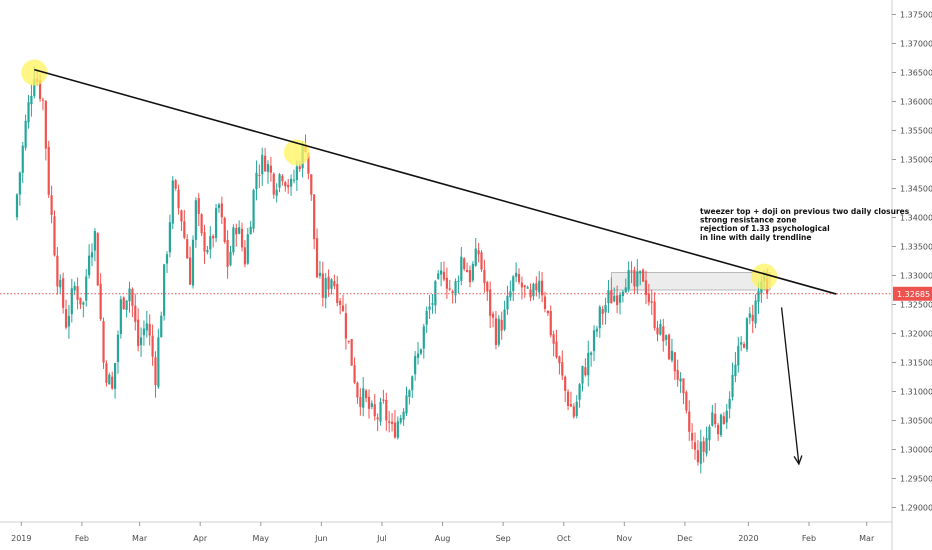 The image size is (932, 550). Describe the element at coordinates (764, 276) in the screenshot. I see `highlight-circle` at that location.